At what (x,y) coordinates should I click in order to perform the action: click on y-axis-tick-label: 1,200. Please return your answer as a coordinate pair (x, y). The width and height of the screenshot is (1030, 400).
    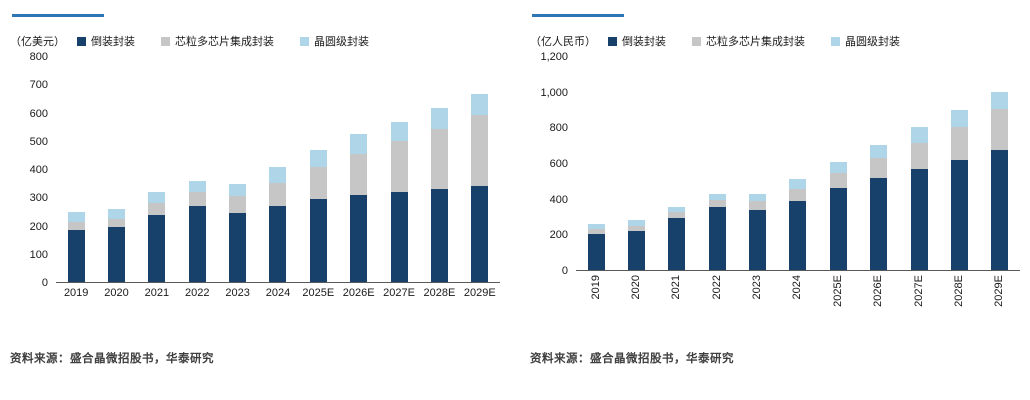
    Looking at the image, I should click on (554, 57).